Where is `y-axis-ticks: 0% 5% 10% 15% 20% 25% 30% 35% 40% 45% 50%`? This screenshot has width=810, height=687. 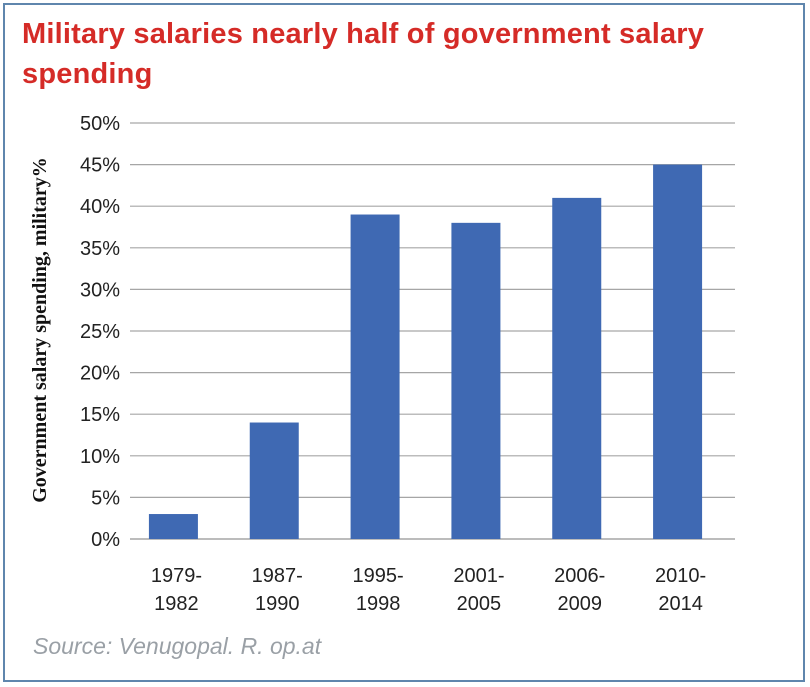 y-axis-ticks: 0% 5% 10% 15% 20% 25% 30% 35% 40% 45% 50% is located at coordinates (100, 332).